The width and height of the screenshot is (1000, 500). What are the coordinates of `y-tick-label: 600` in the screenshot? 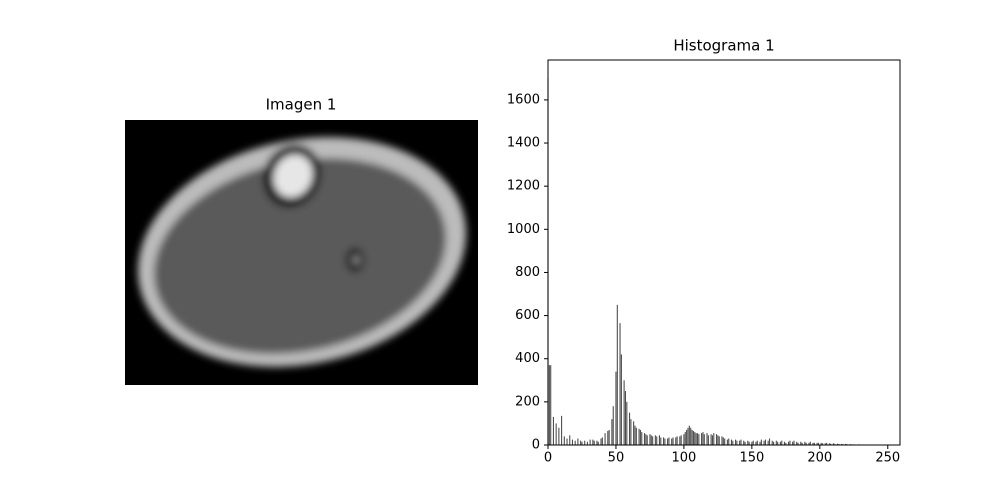 It's located at (527, 315).